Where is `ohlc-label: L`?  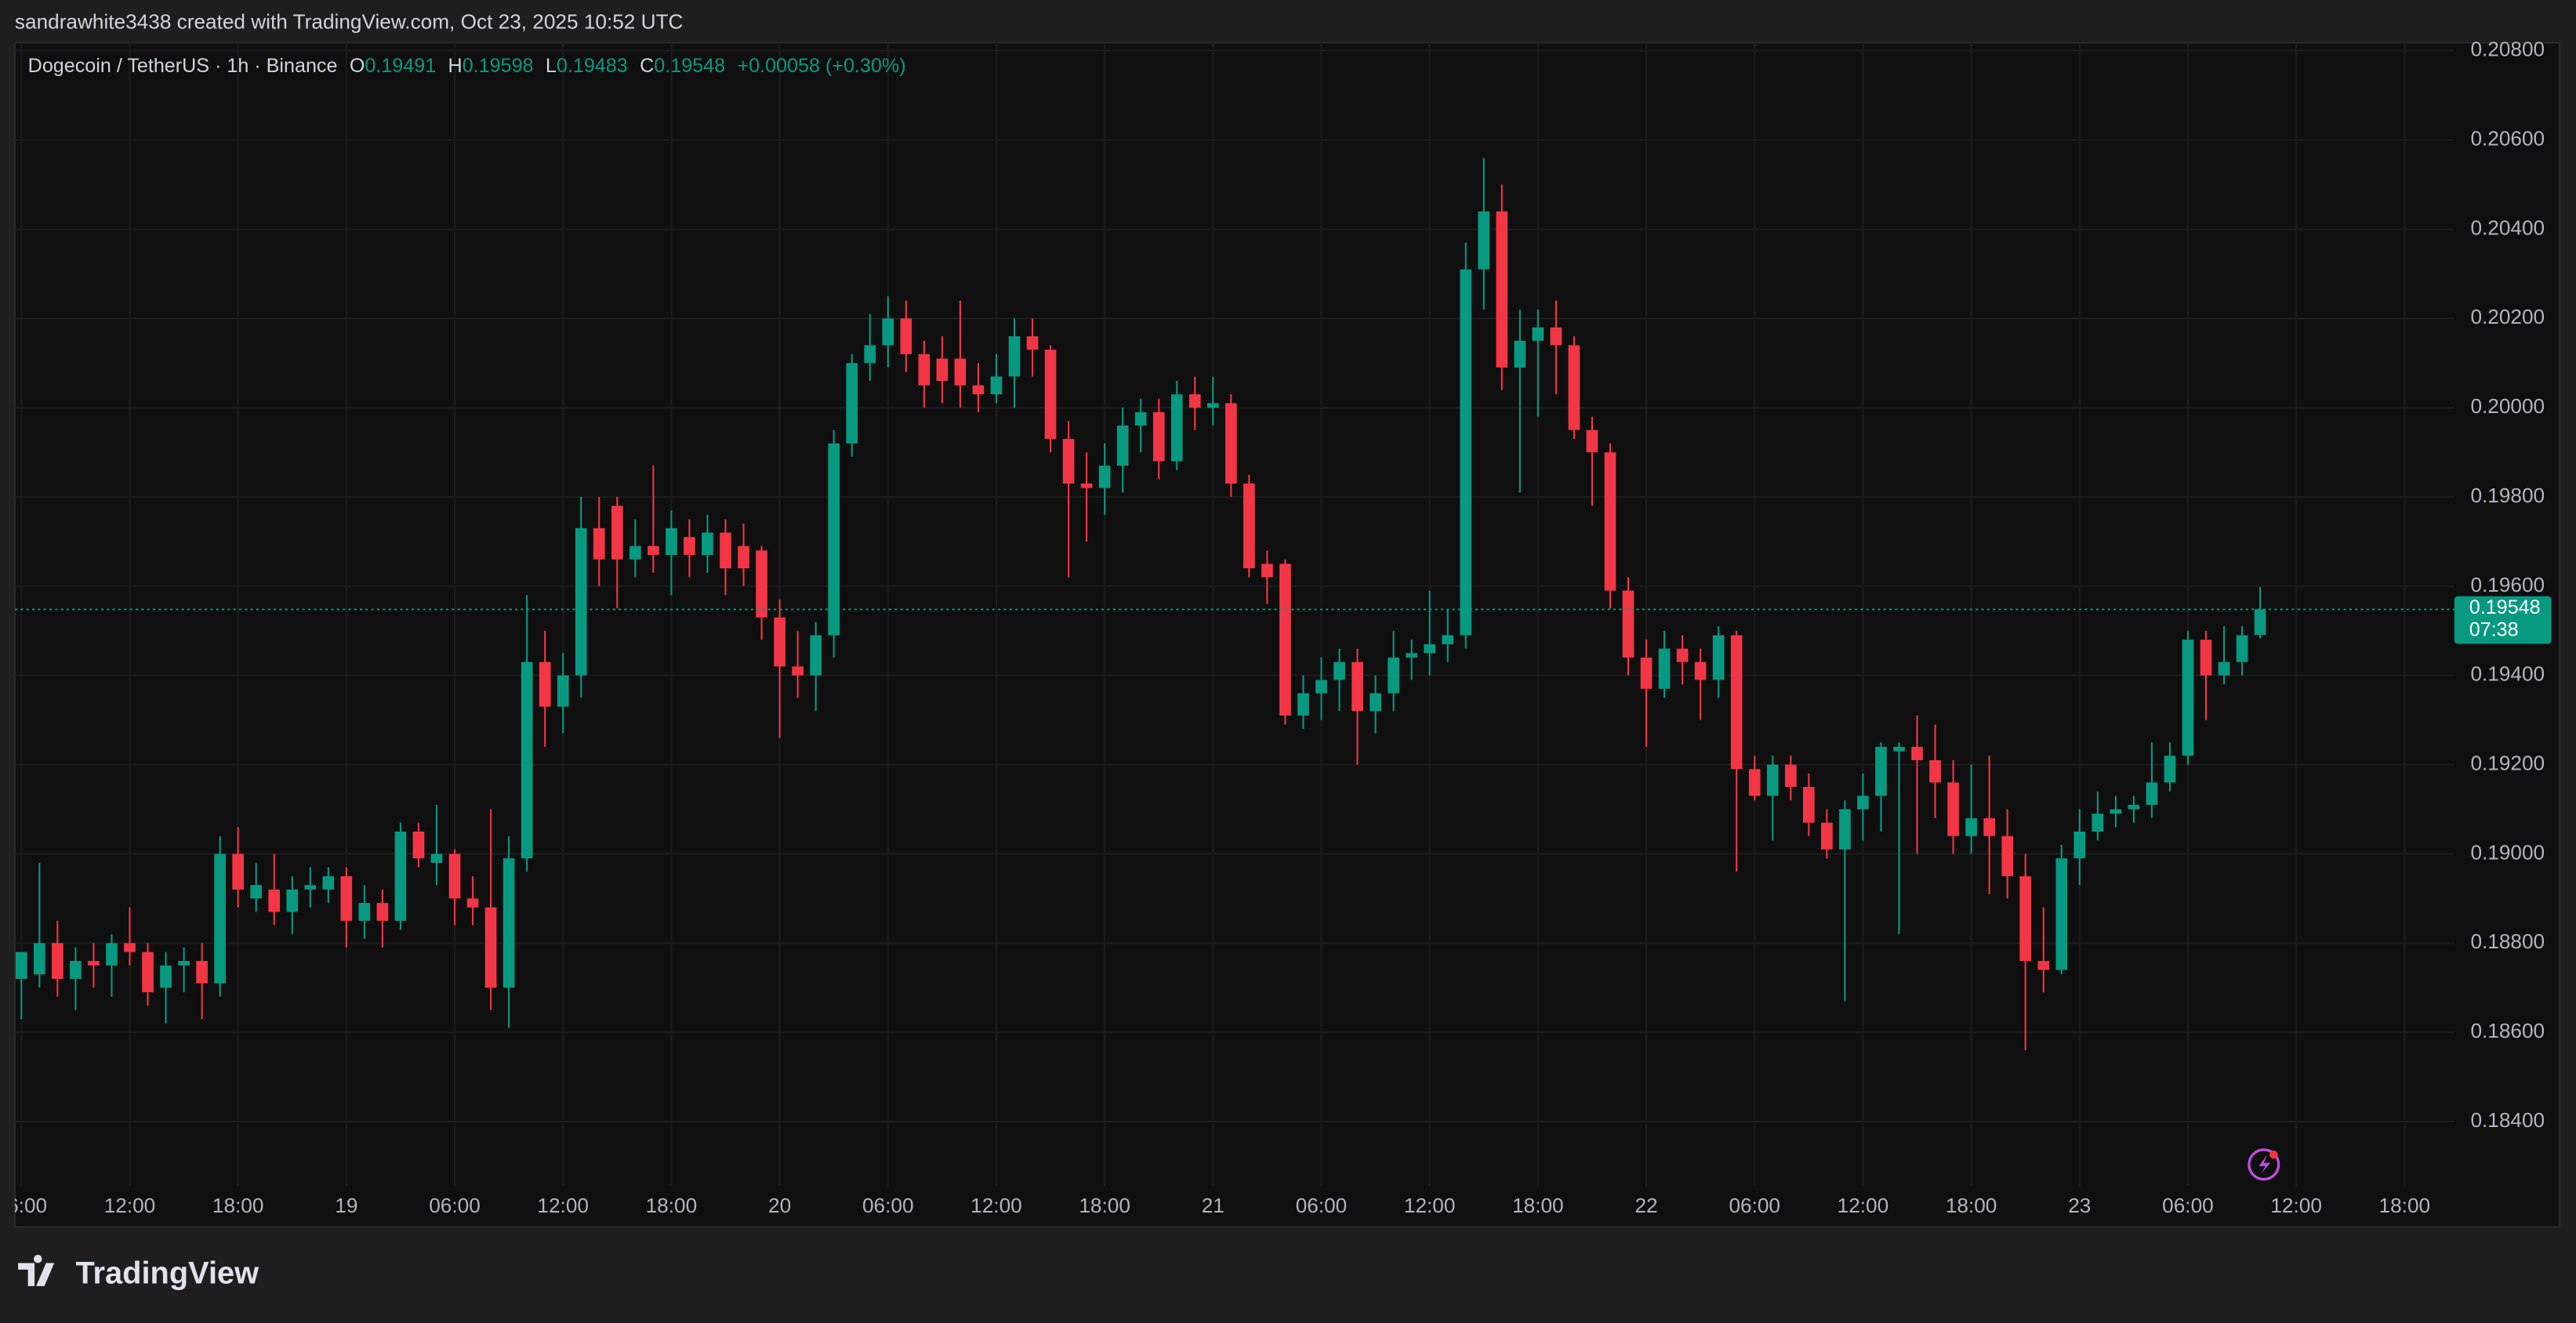
ohlc-label: L is located at coordinates (551, 66).